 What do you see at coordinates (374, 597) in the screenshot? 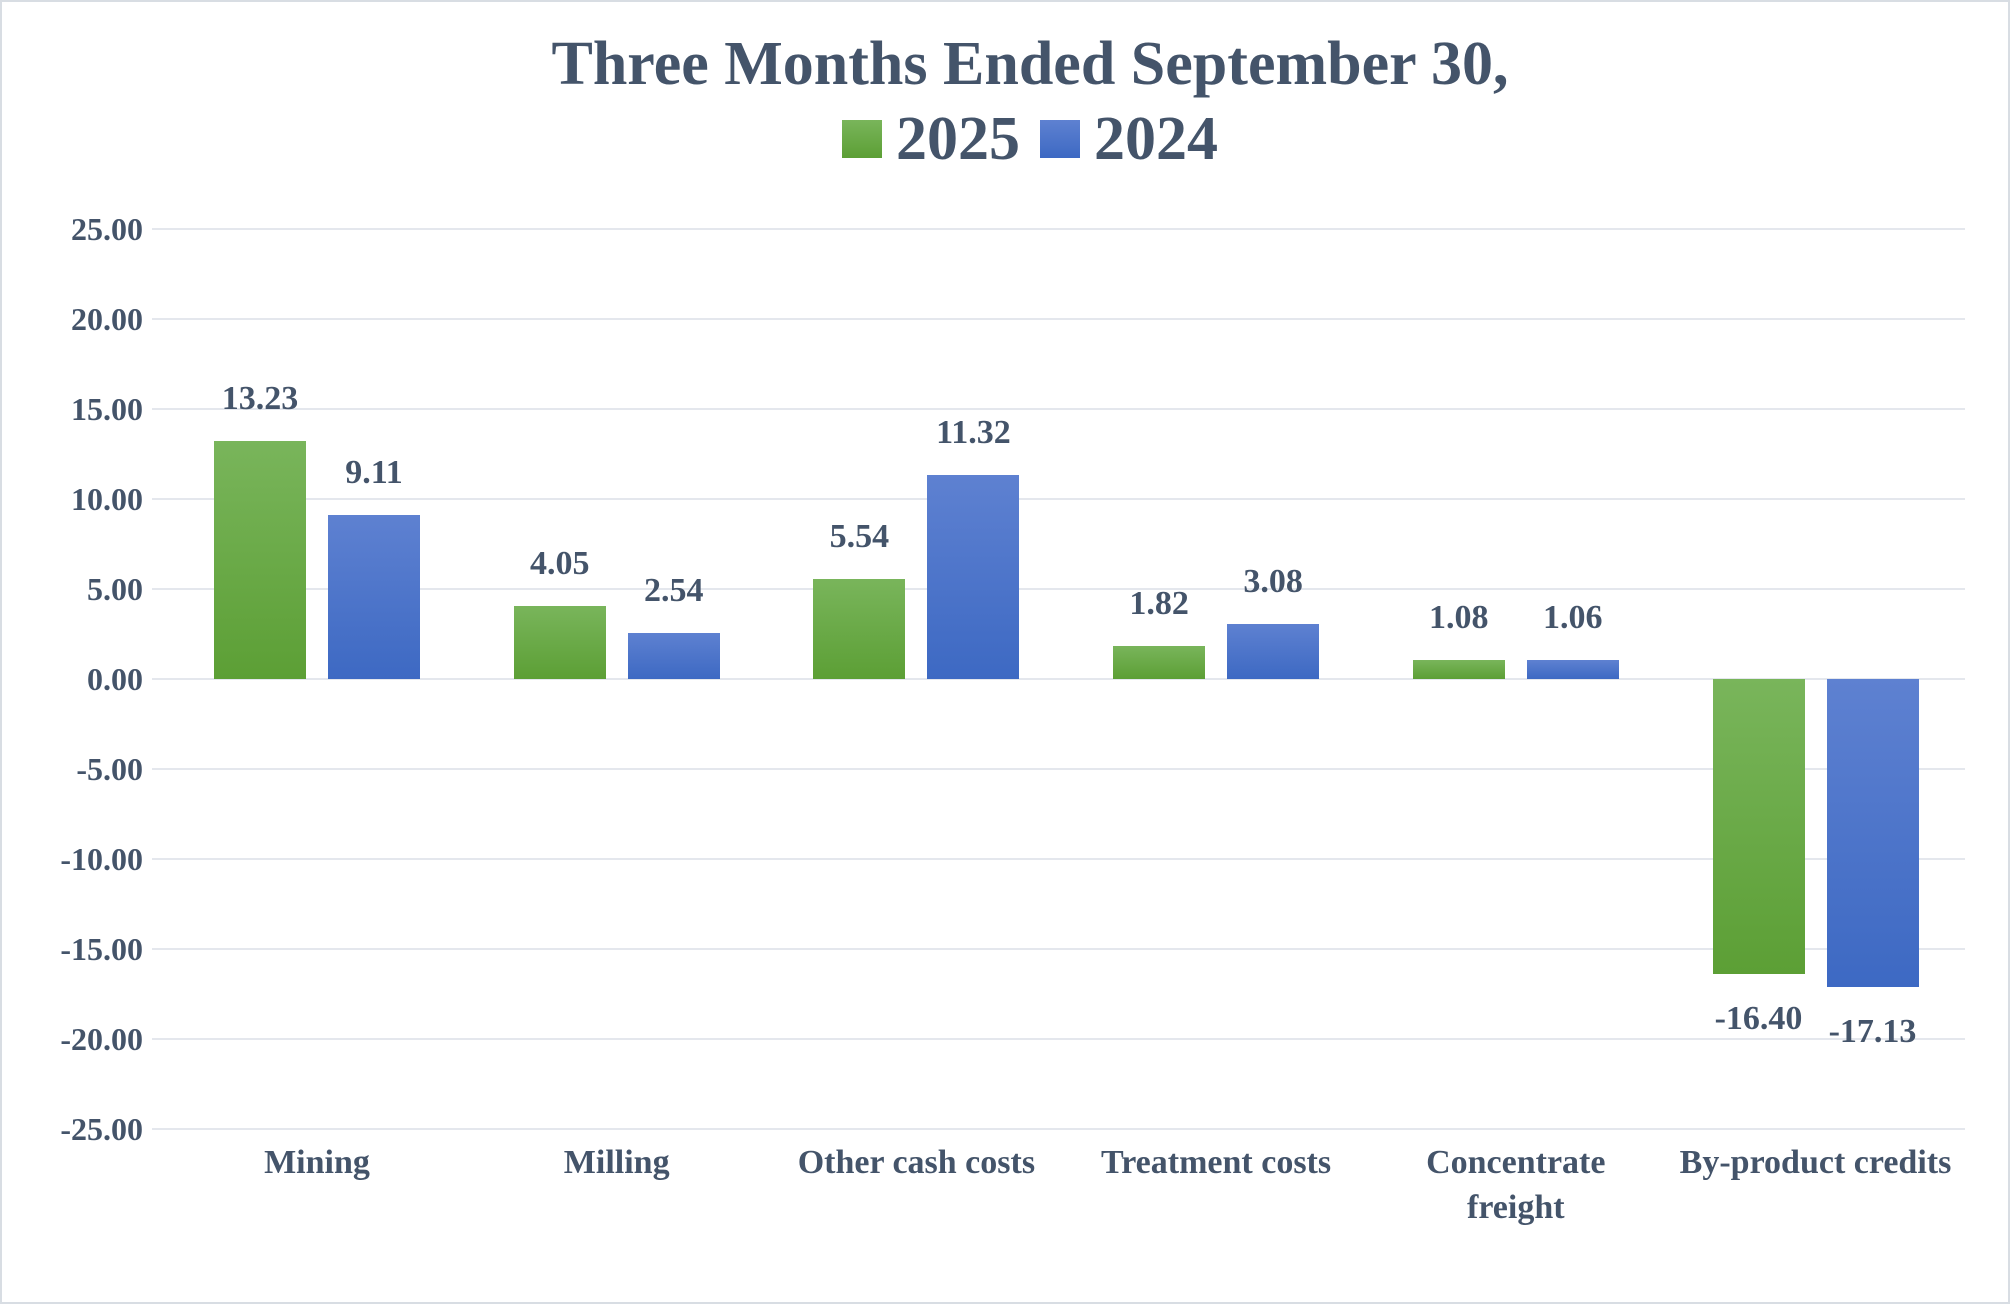
I see `bar-2024-mining` at bounding box center [374, 597].